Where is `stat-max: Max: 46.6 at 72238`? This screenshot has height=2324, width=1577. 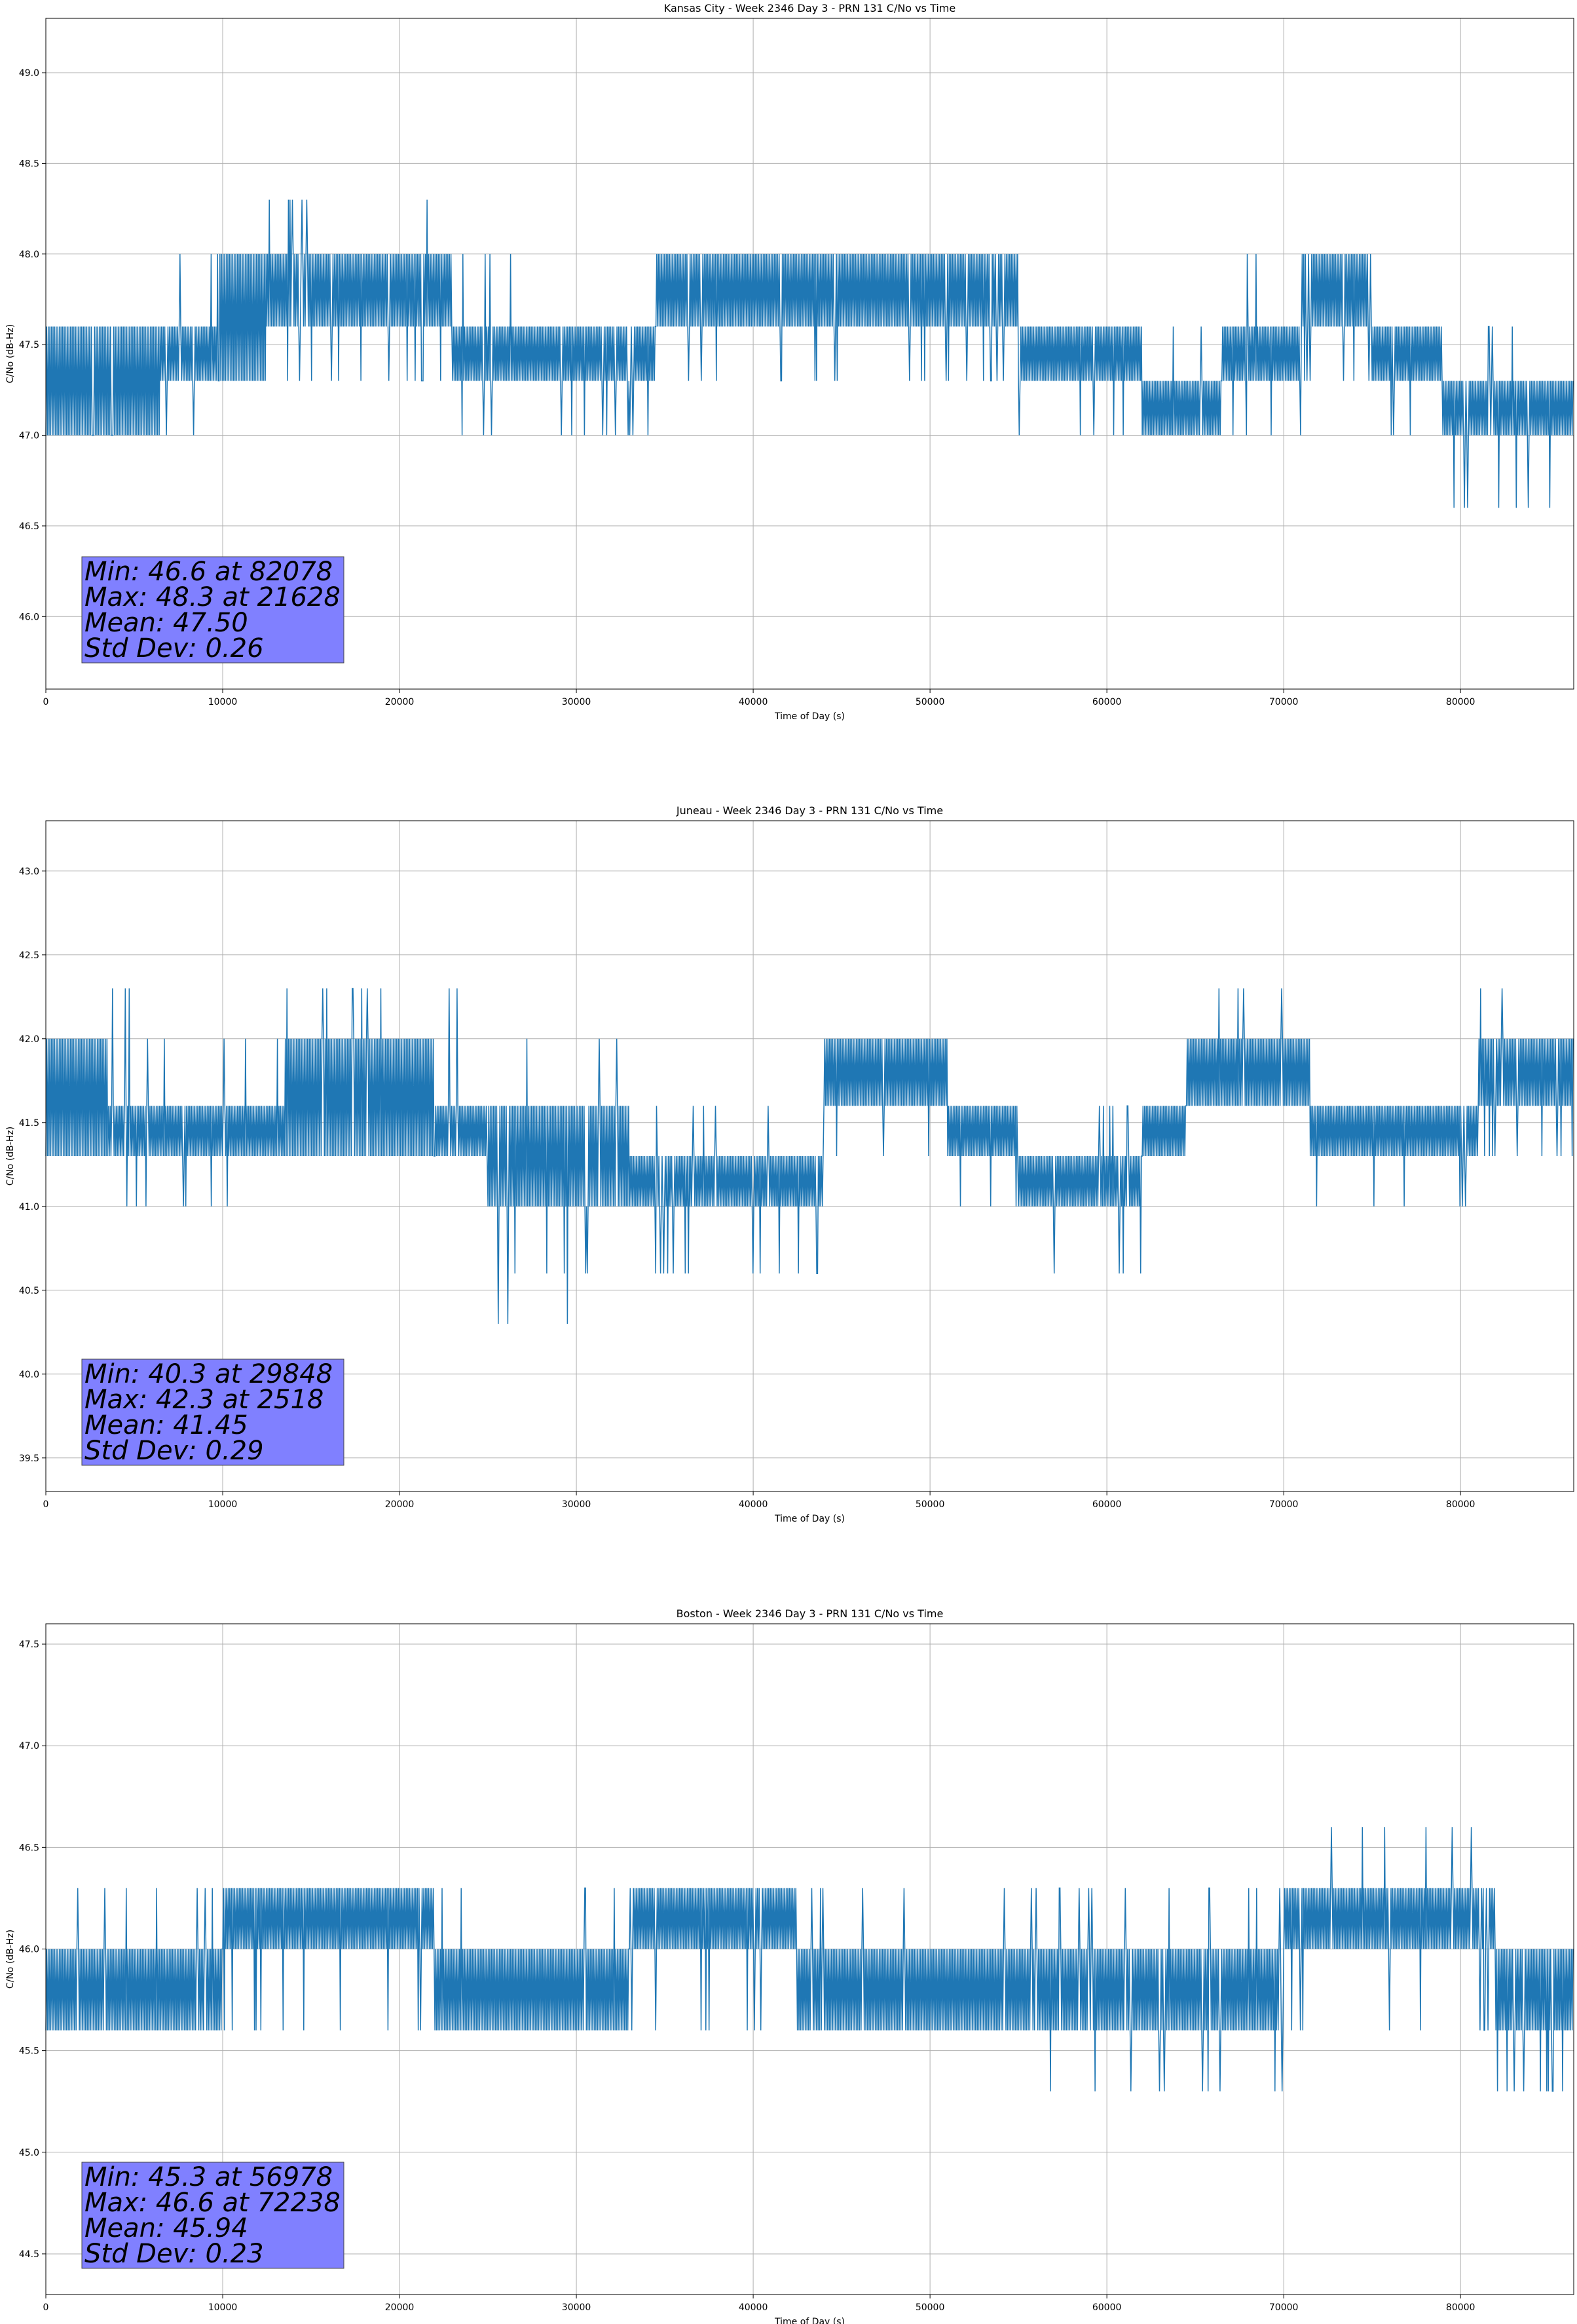 stat-max: Max: 46.6 at 72238 is located at coordinates (212, 2203).